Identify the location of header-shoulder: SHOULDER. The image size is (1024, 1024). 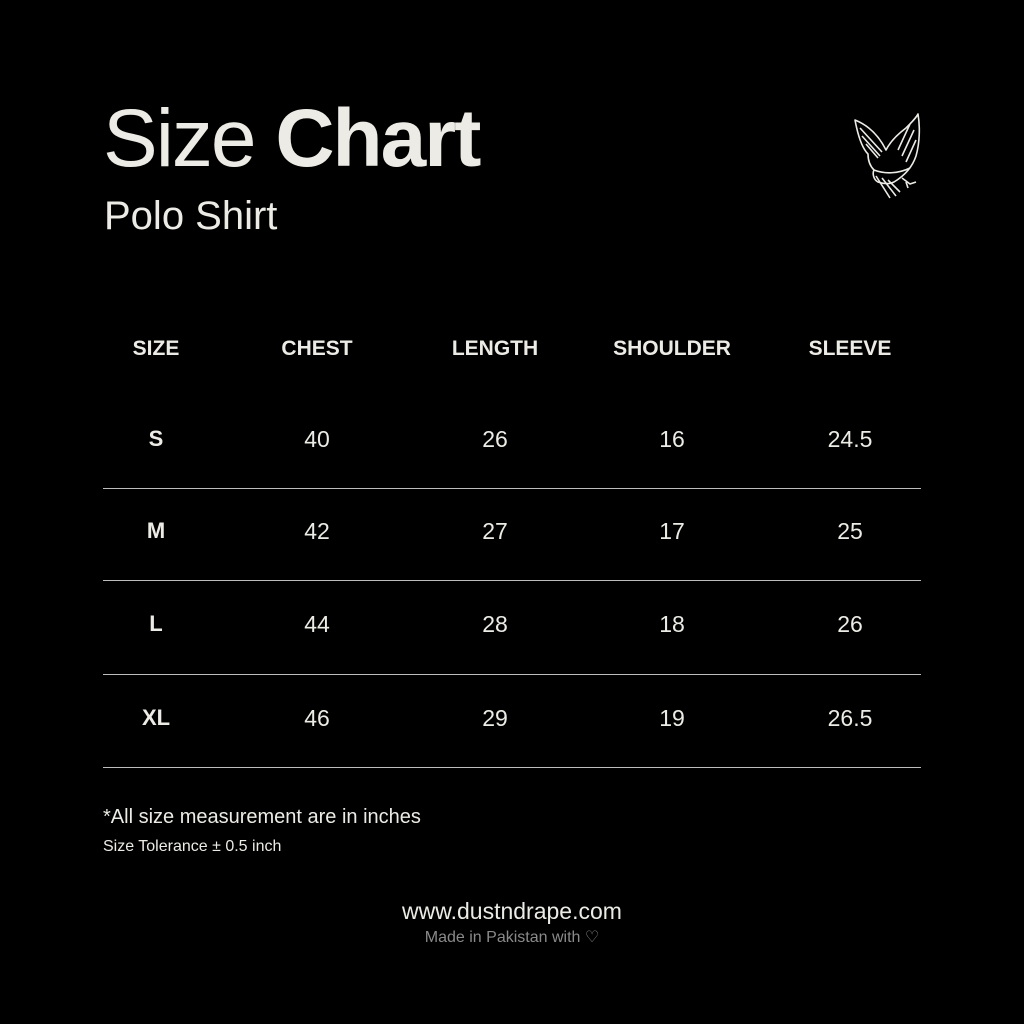
(672, 348).